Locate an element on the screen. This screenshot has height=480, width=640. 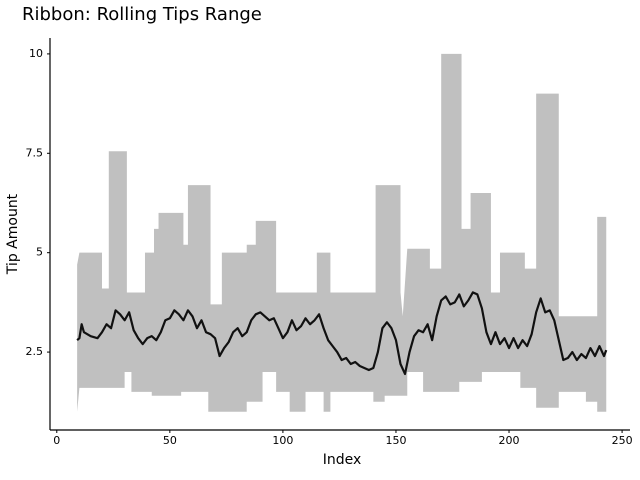
x-tick-label: 150 is located at coordinates (395, 440).